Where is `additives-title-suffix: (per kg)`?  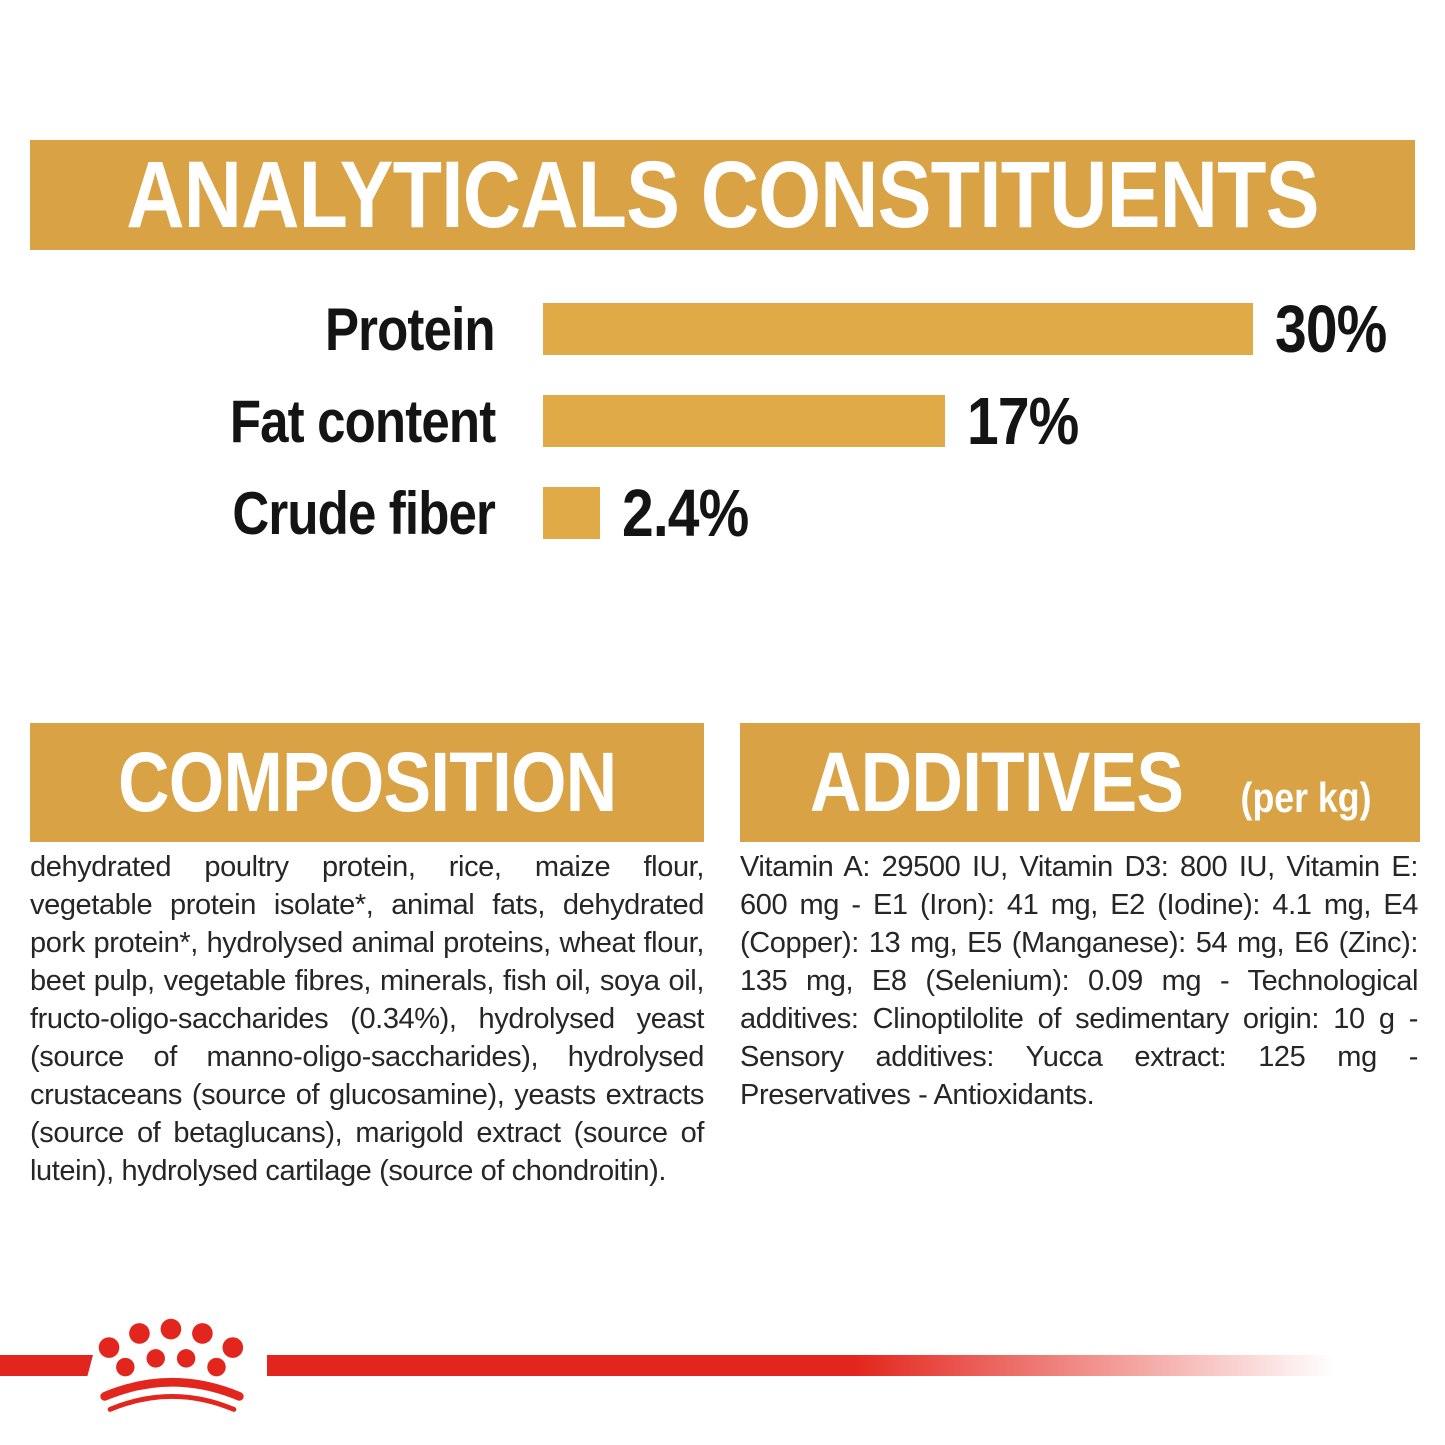
additives-title-suffix: (per kg) is located at coordinates (1305, 797).